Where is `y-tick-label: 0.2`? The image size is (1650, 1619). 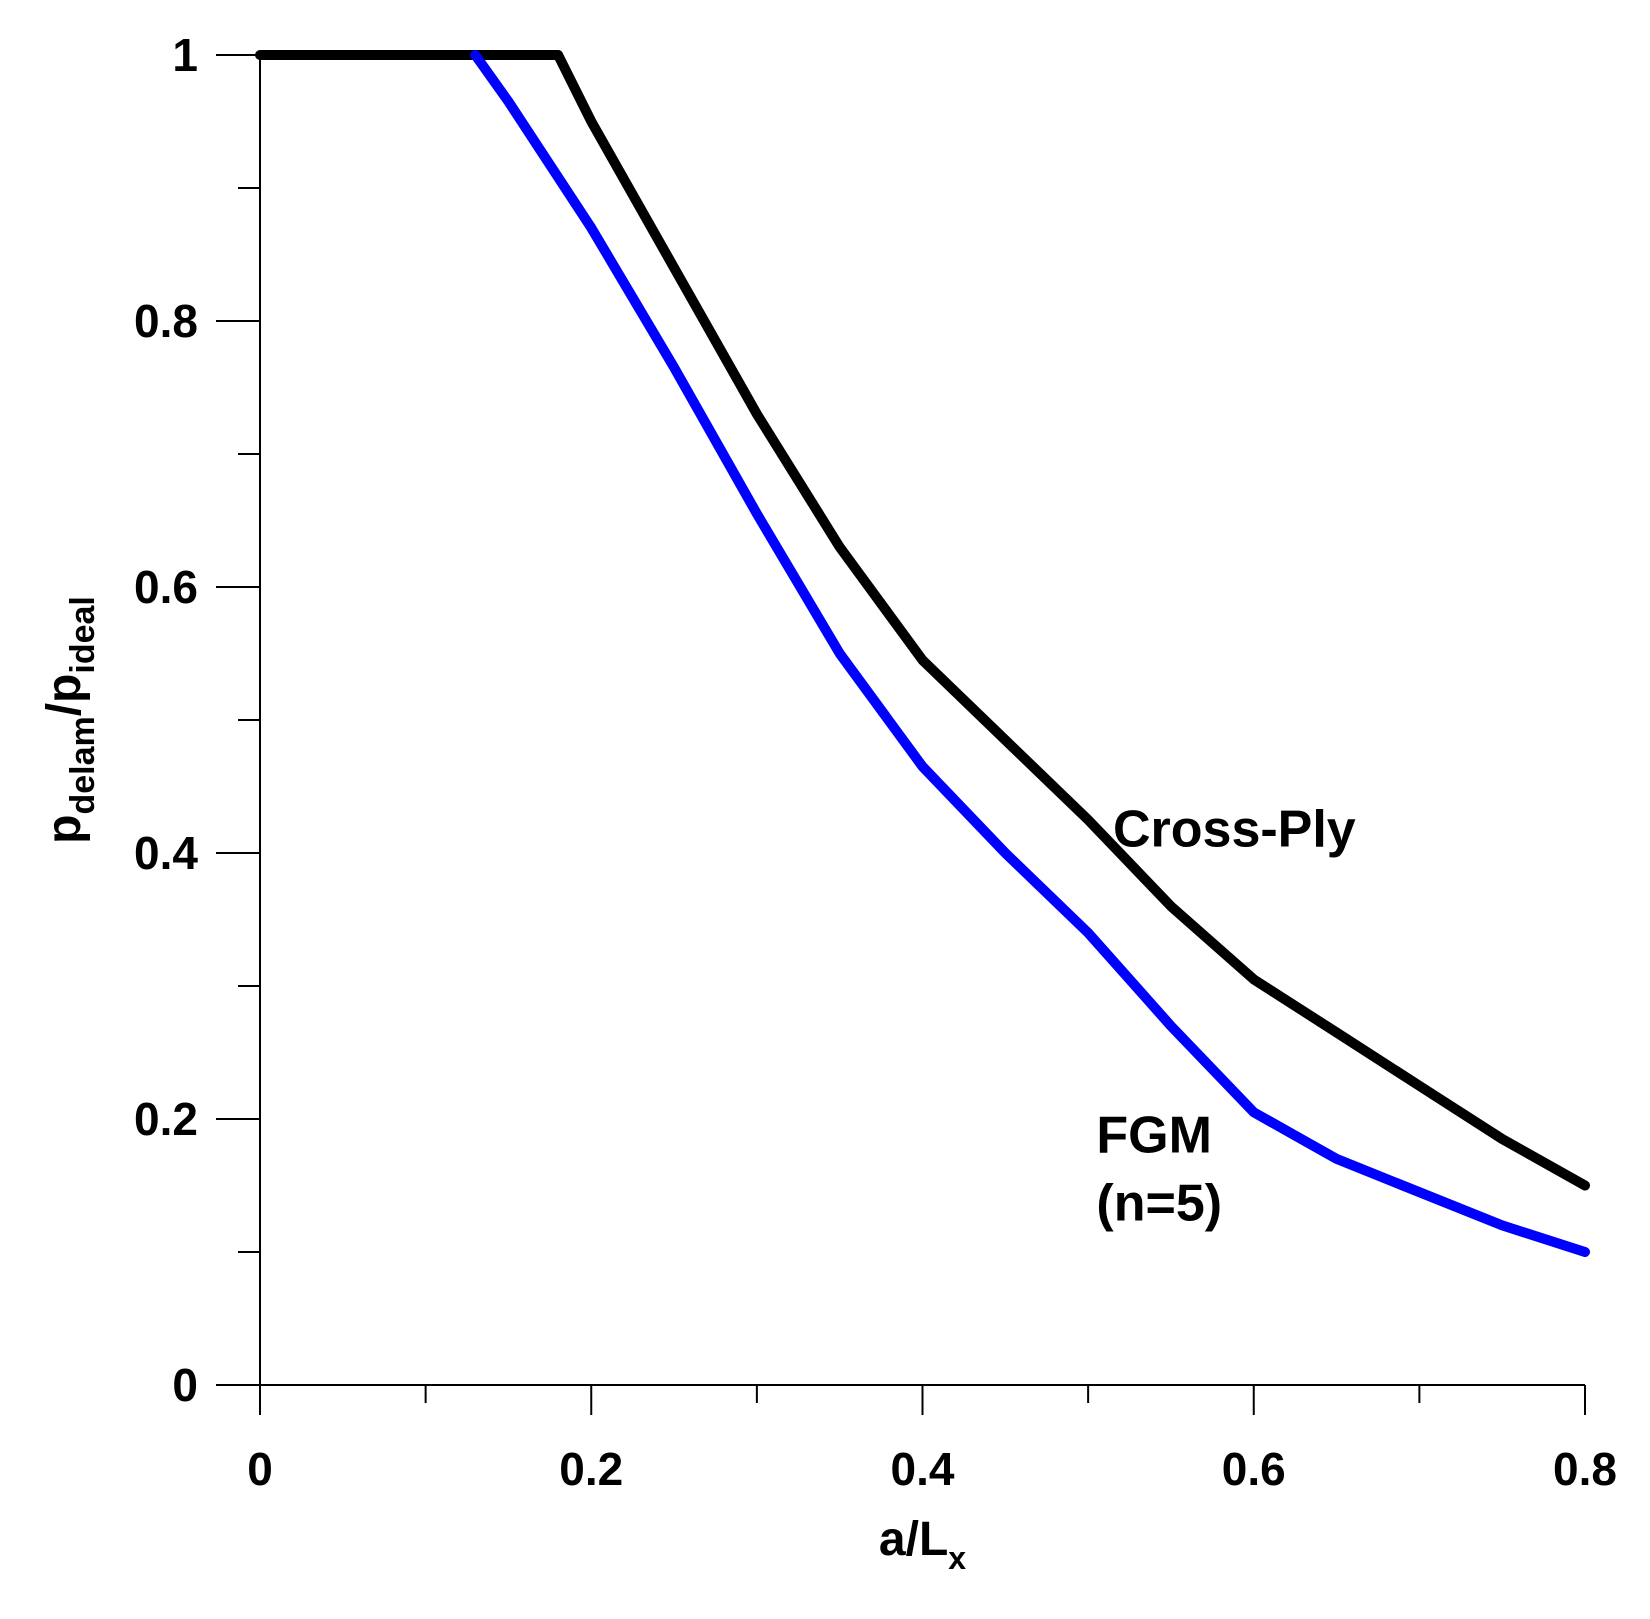 y-tick-label: 0.2 is located at coordinates (166, 1119).